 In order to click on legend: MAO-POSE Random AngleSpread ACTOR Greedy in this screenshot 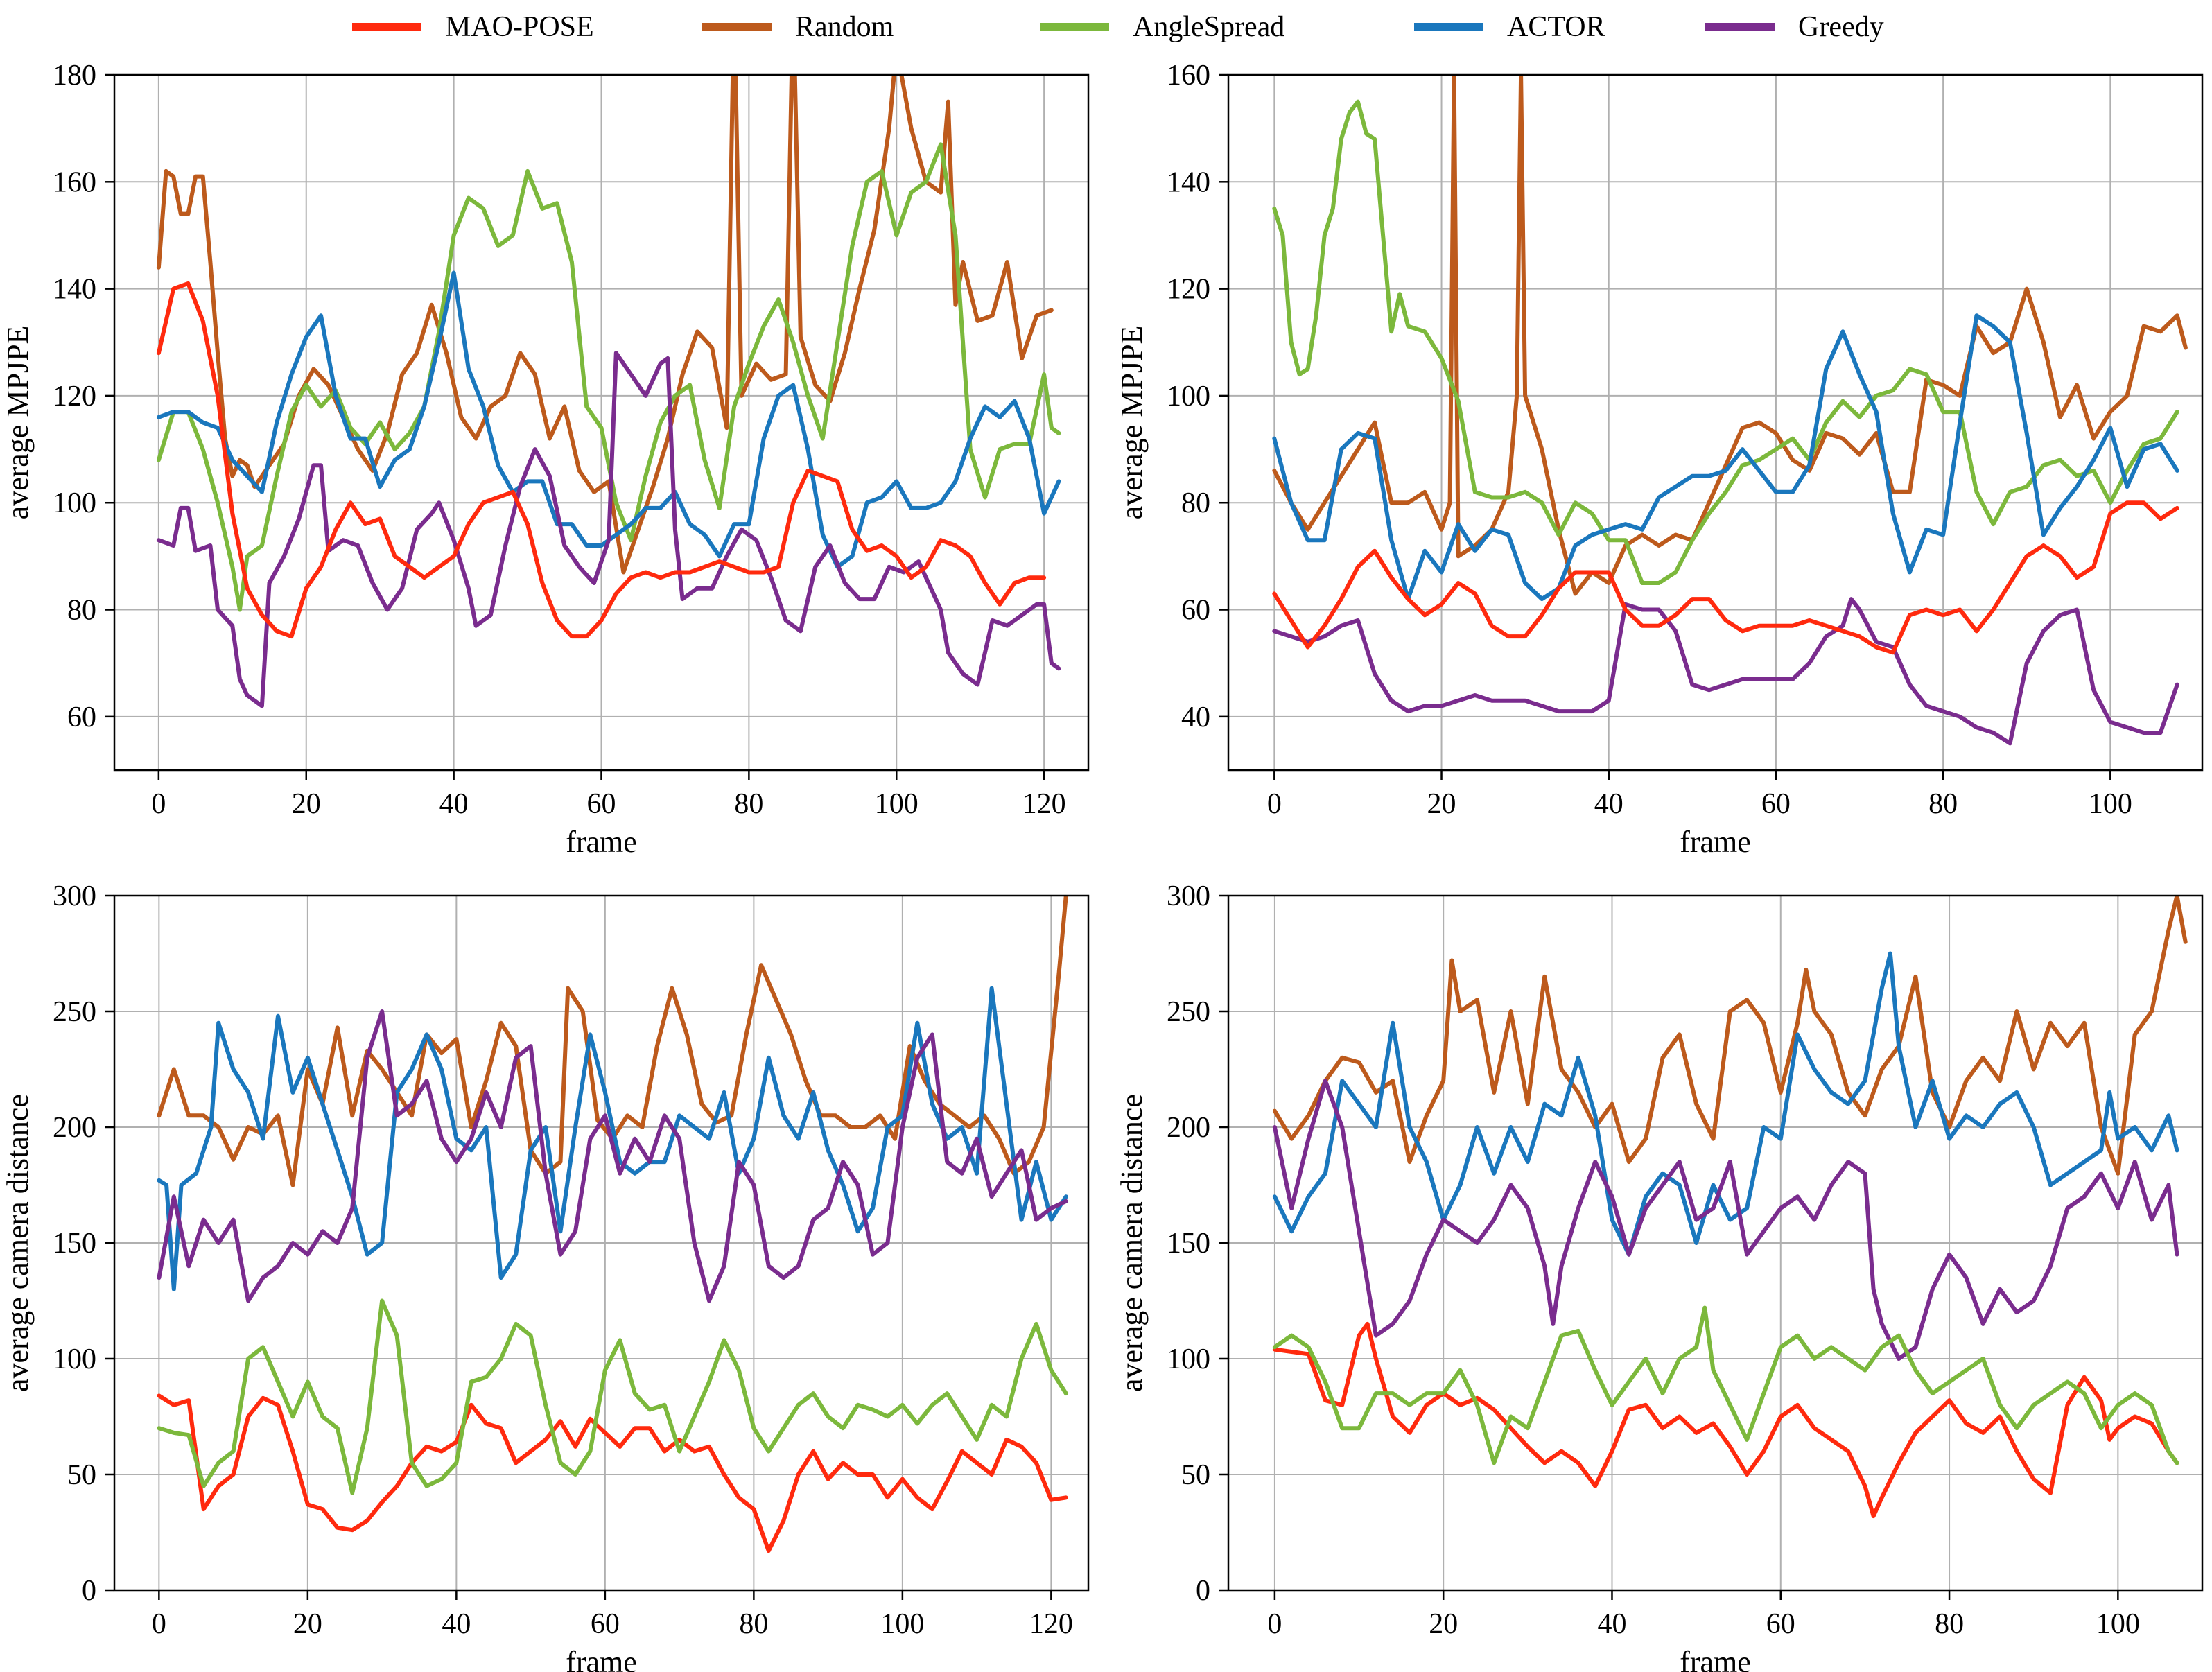, I will do `click(1106, 27)`.